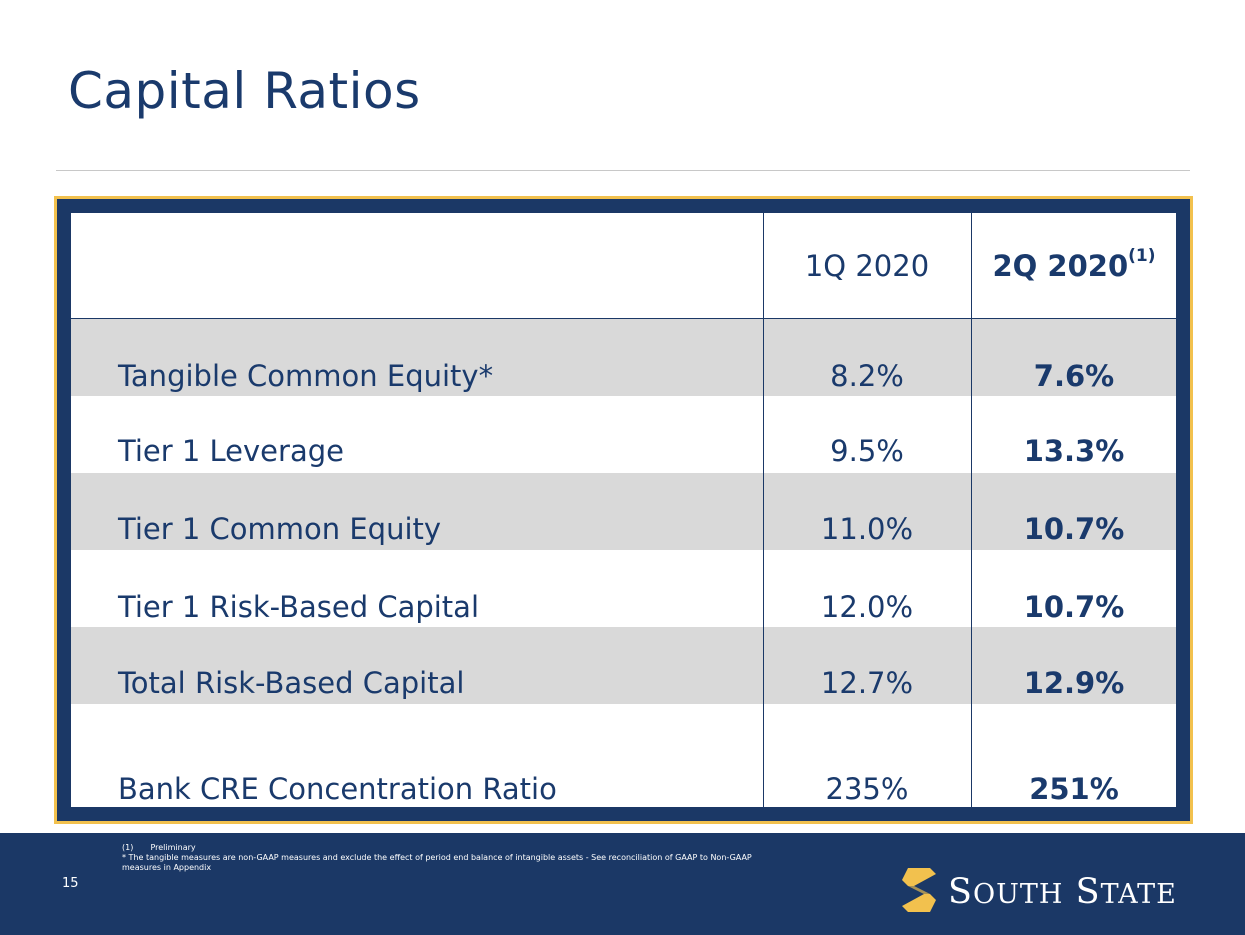 The image size is (1245, 935). I want to click on row-label: Tangible Common Equity*, so click(306, 376).